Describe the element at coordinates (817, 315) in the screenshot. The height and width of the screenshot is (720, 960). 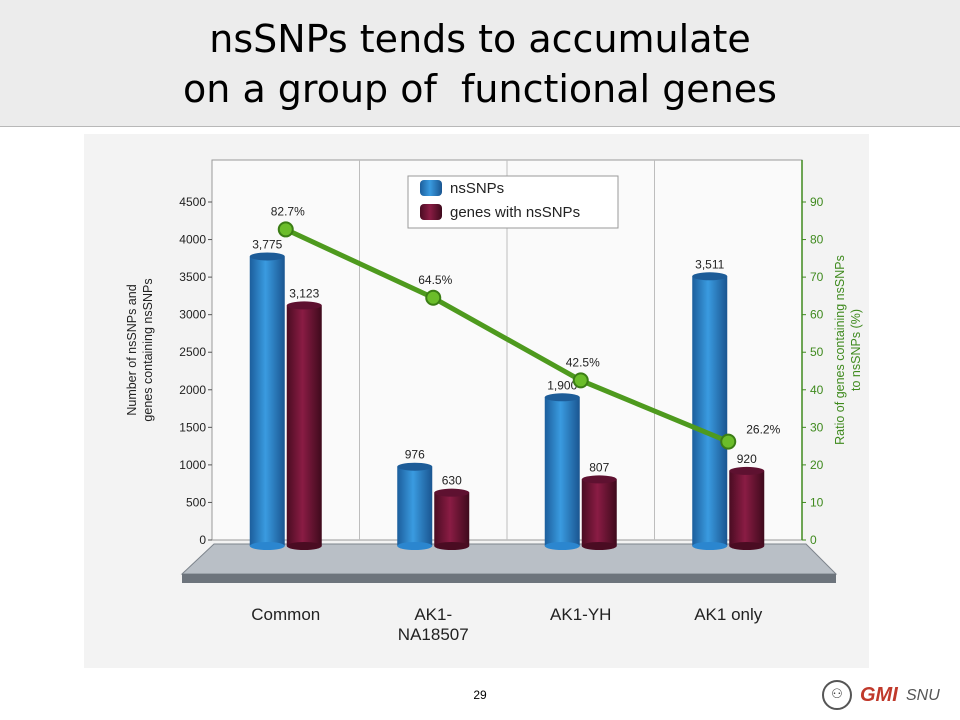
I see `y2-tick-label: 60` at that location.